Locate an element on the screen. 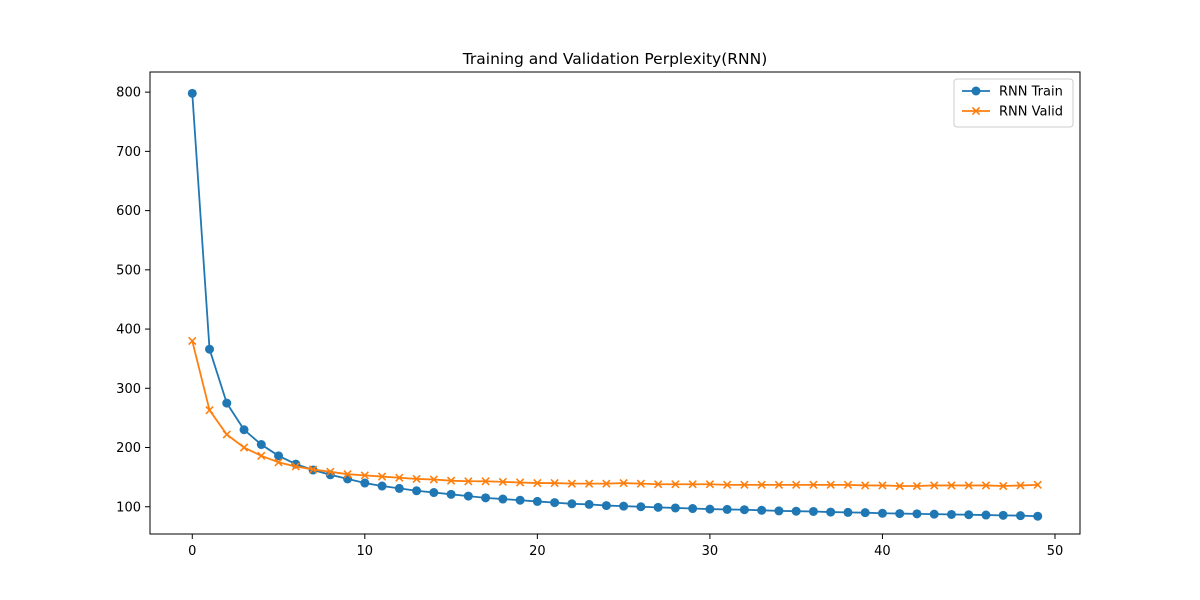  x-tick-label: 10 is located at coordinates (365, 551).